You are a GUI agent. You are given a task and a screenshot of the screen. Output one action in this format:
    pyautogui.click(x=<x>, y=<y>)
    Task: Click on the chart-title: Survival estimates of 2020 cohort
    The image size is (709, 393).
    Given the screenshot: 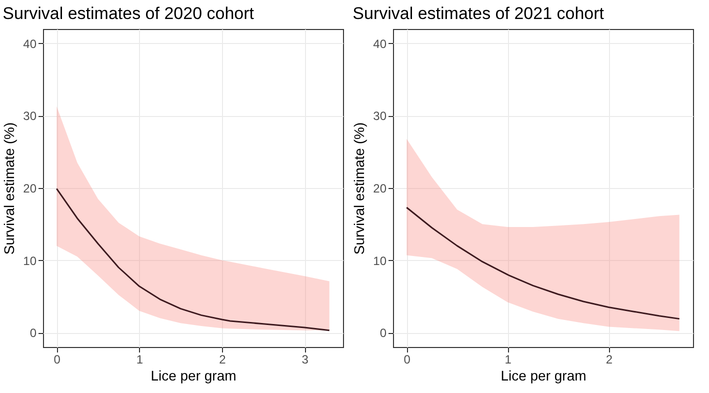 What is the action you would take?
    pyautogui.click(x=128, y=13)
    